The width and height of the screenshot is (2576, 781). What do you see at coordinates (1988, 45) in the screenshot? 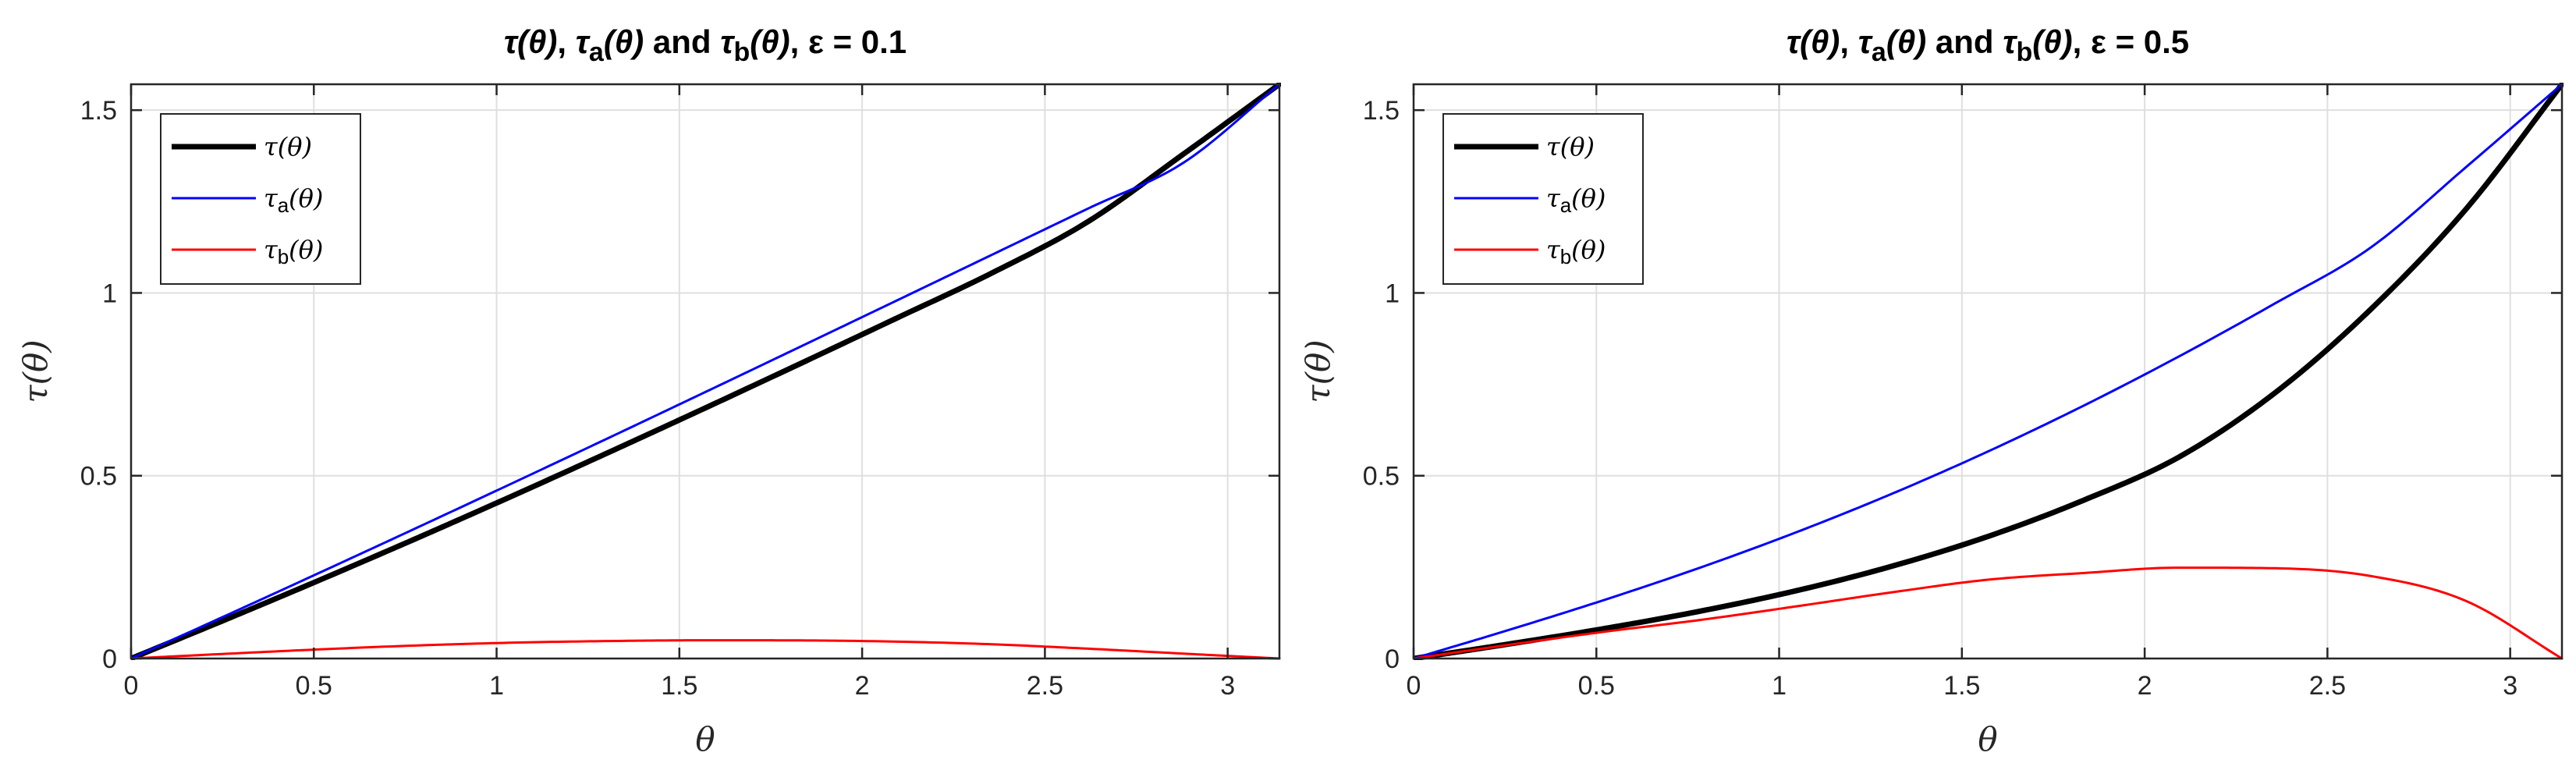
I see `chart-title: τ(θ), τa(θ) and τb(θ), ε = 0.5` at bounding box center [1988, 45].